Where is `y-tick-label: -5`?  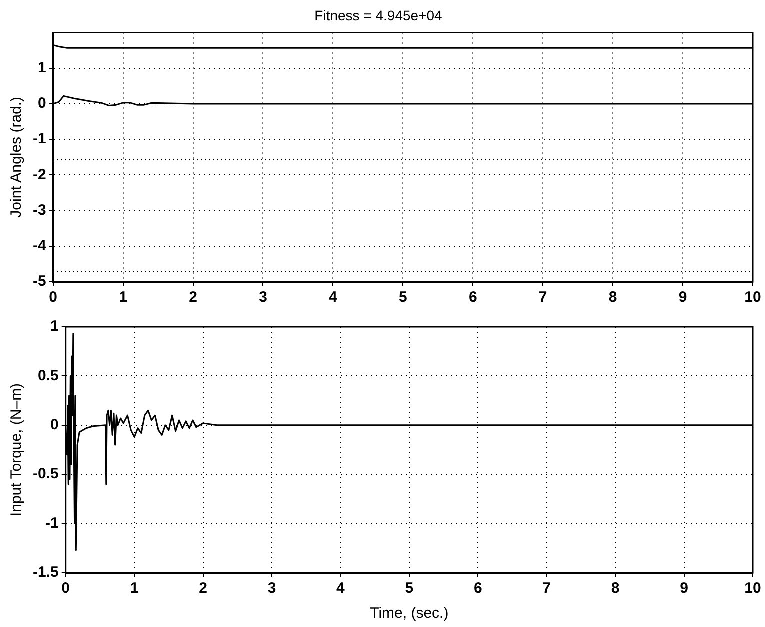
y-tick-label: -5 is located at coordinates (39, 281).